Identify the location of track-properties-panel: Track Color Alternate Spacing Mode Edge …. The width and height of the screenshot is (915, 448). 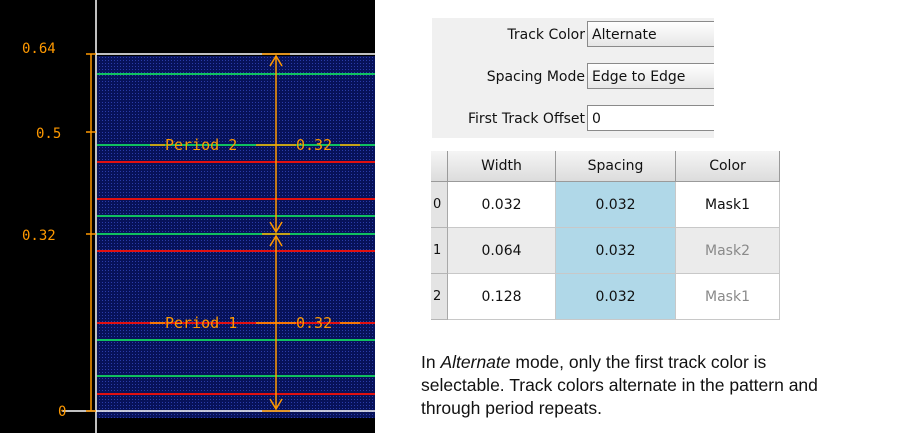
(573, 78).